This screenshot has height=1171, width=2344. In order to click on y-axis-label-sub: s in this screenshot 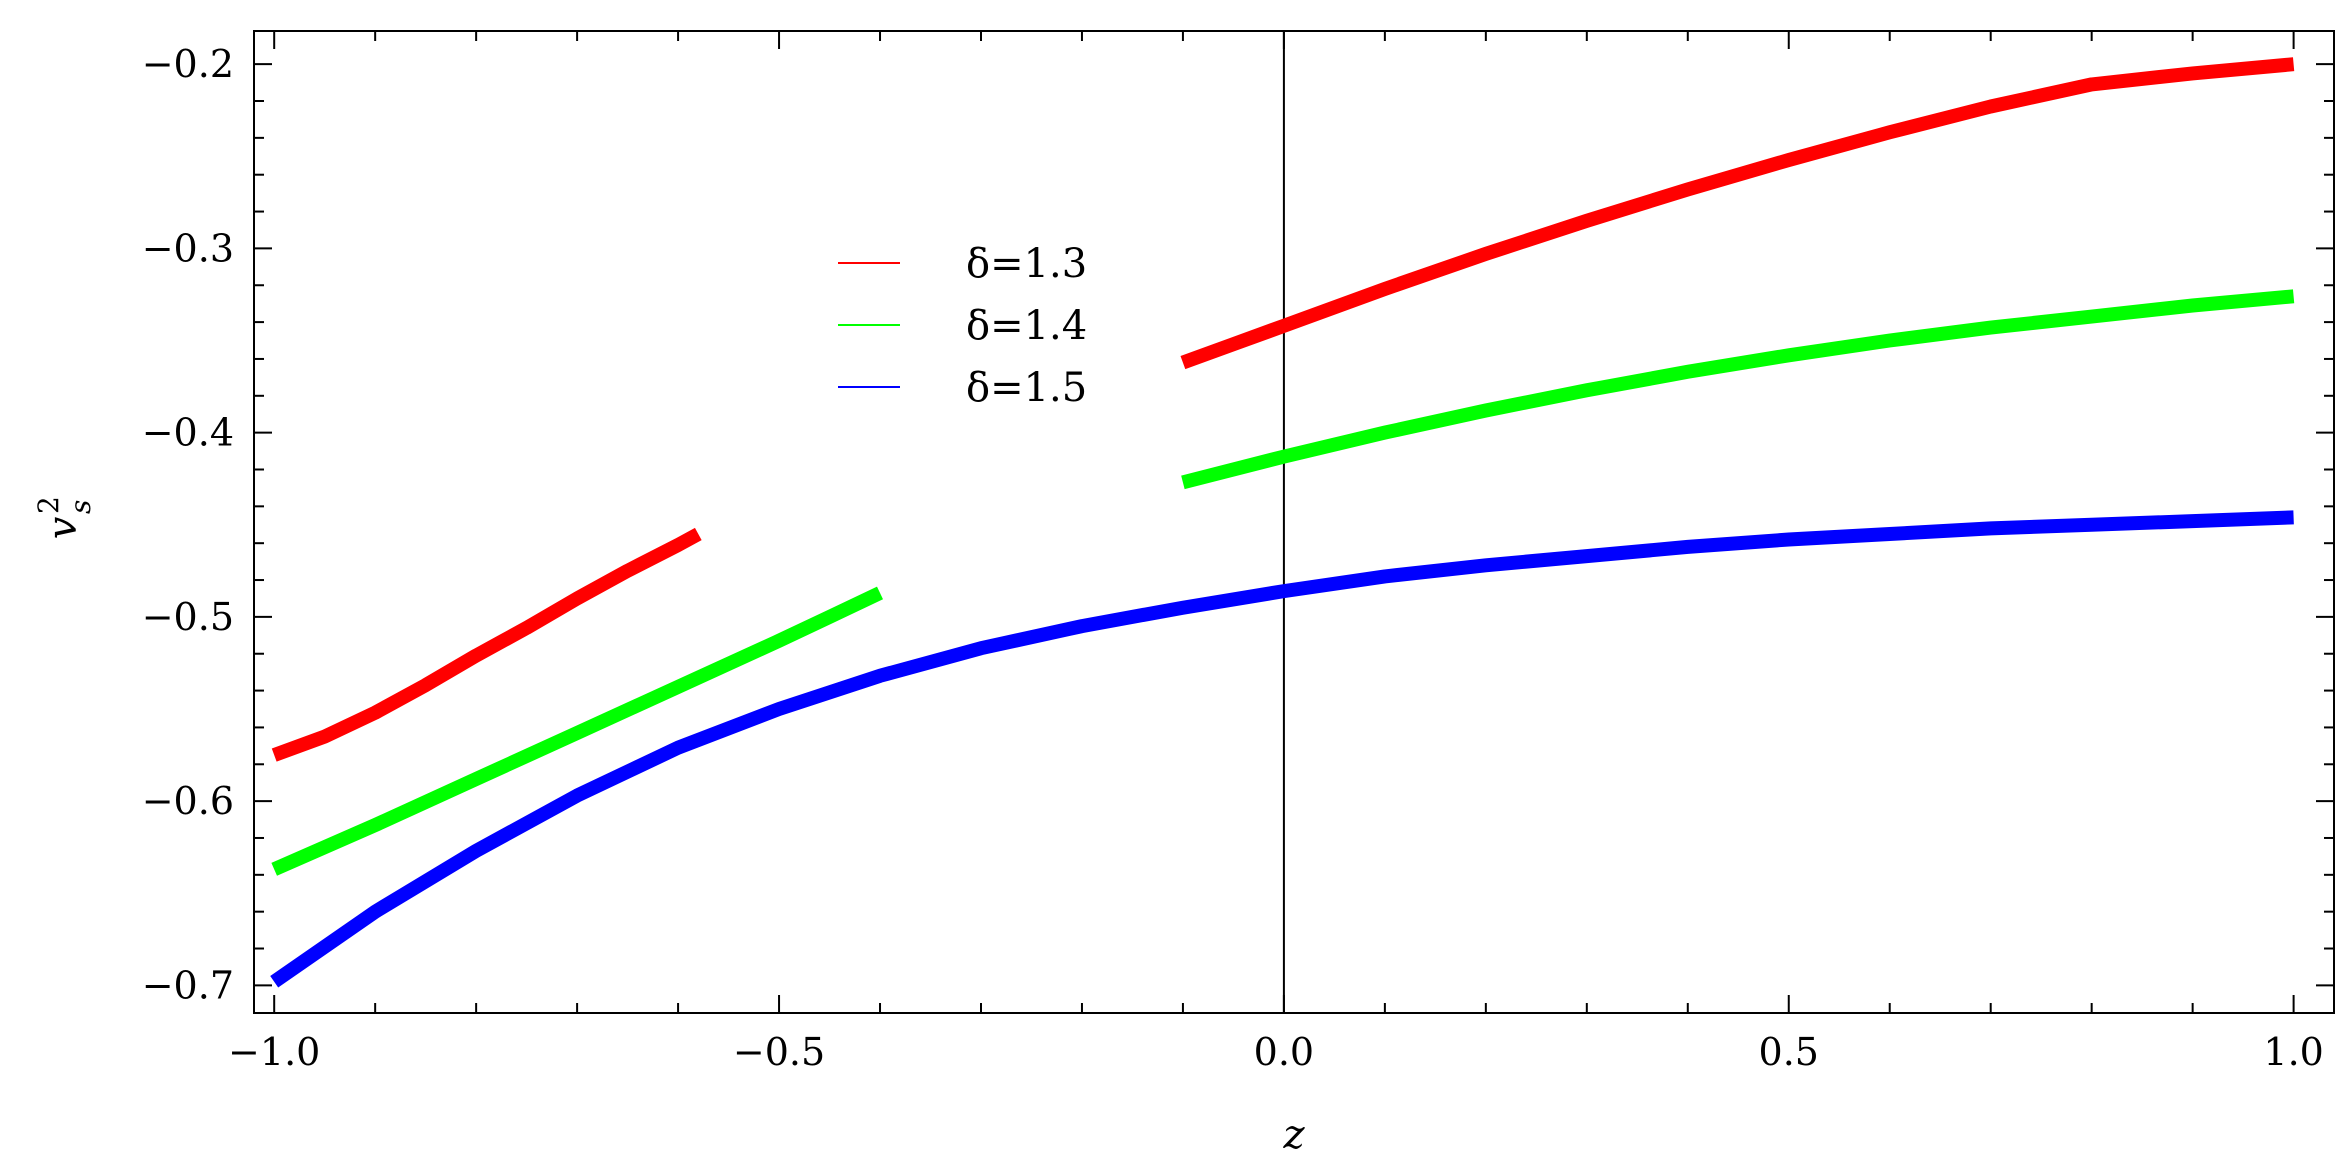, I will do `click(80, 507)`.